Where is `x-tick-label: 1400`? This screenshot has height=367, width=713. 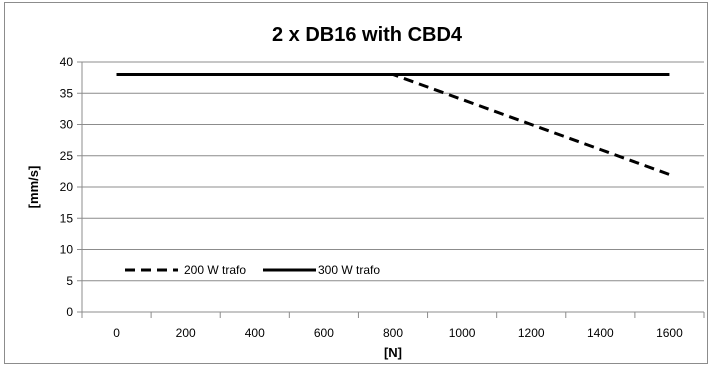 x-tick-label: 1400 is located at coordinates (600, 333).